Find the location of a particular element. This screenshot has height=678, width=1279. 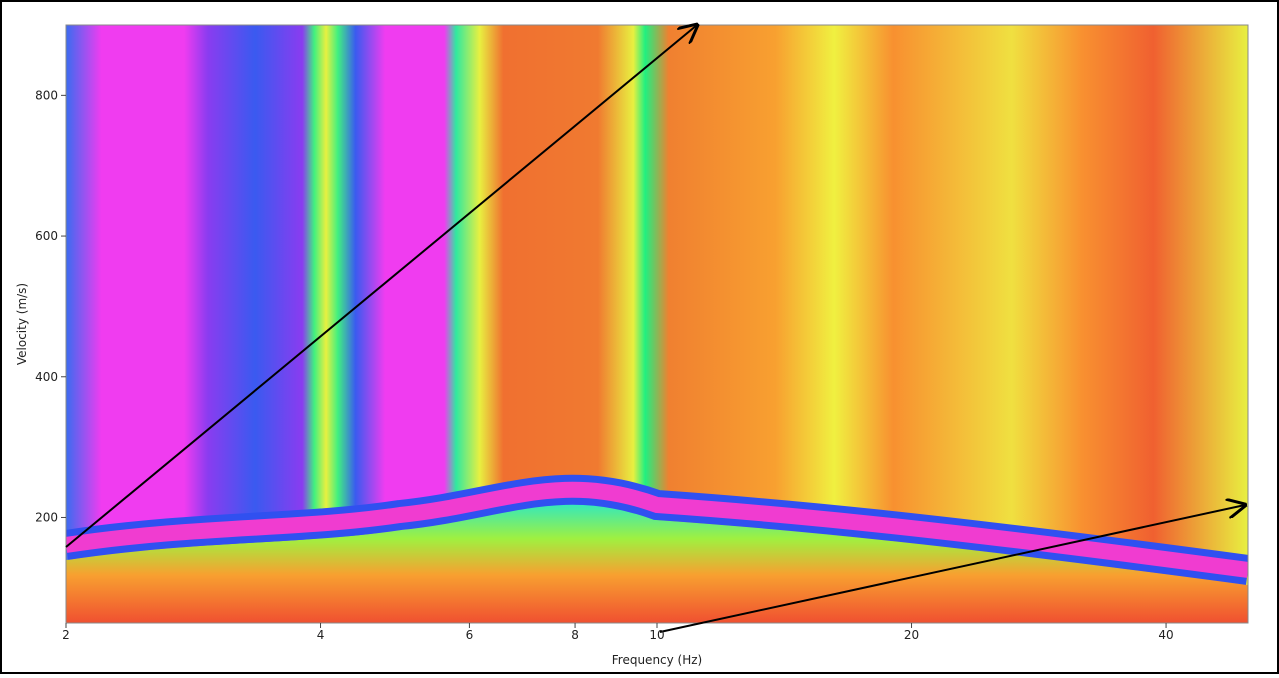

x-tick-label: 6 is located at coordinates (470, 635).